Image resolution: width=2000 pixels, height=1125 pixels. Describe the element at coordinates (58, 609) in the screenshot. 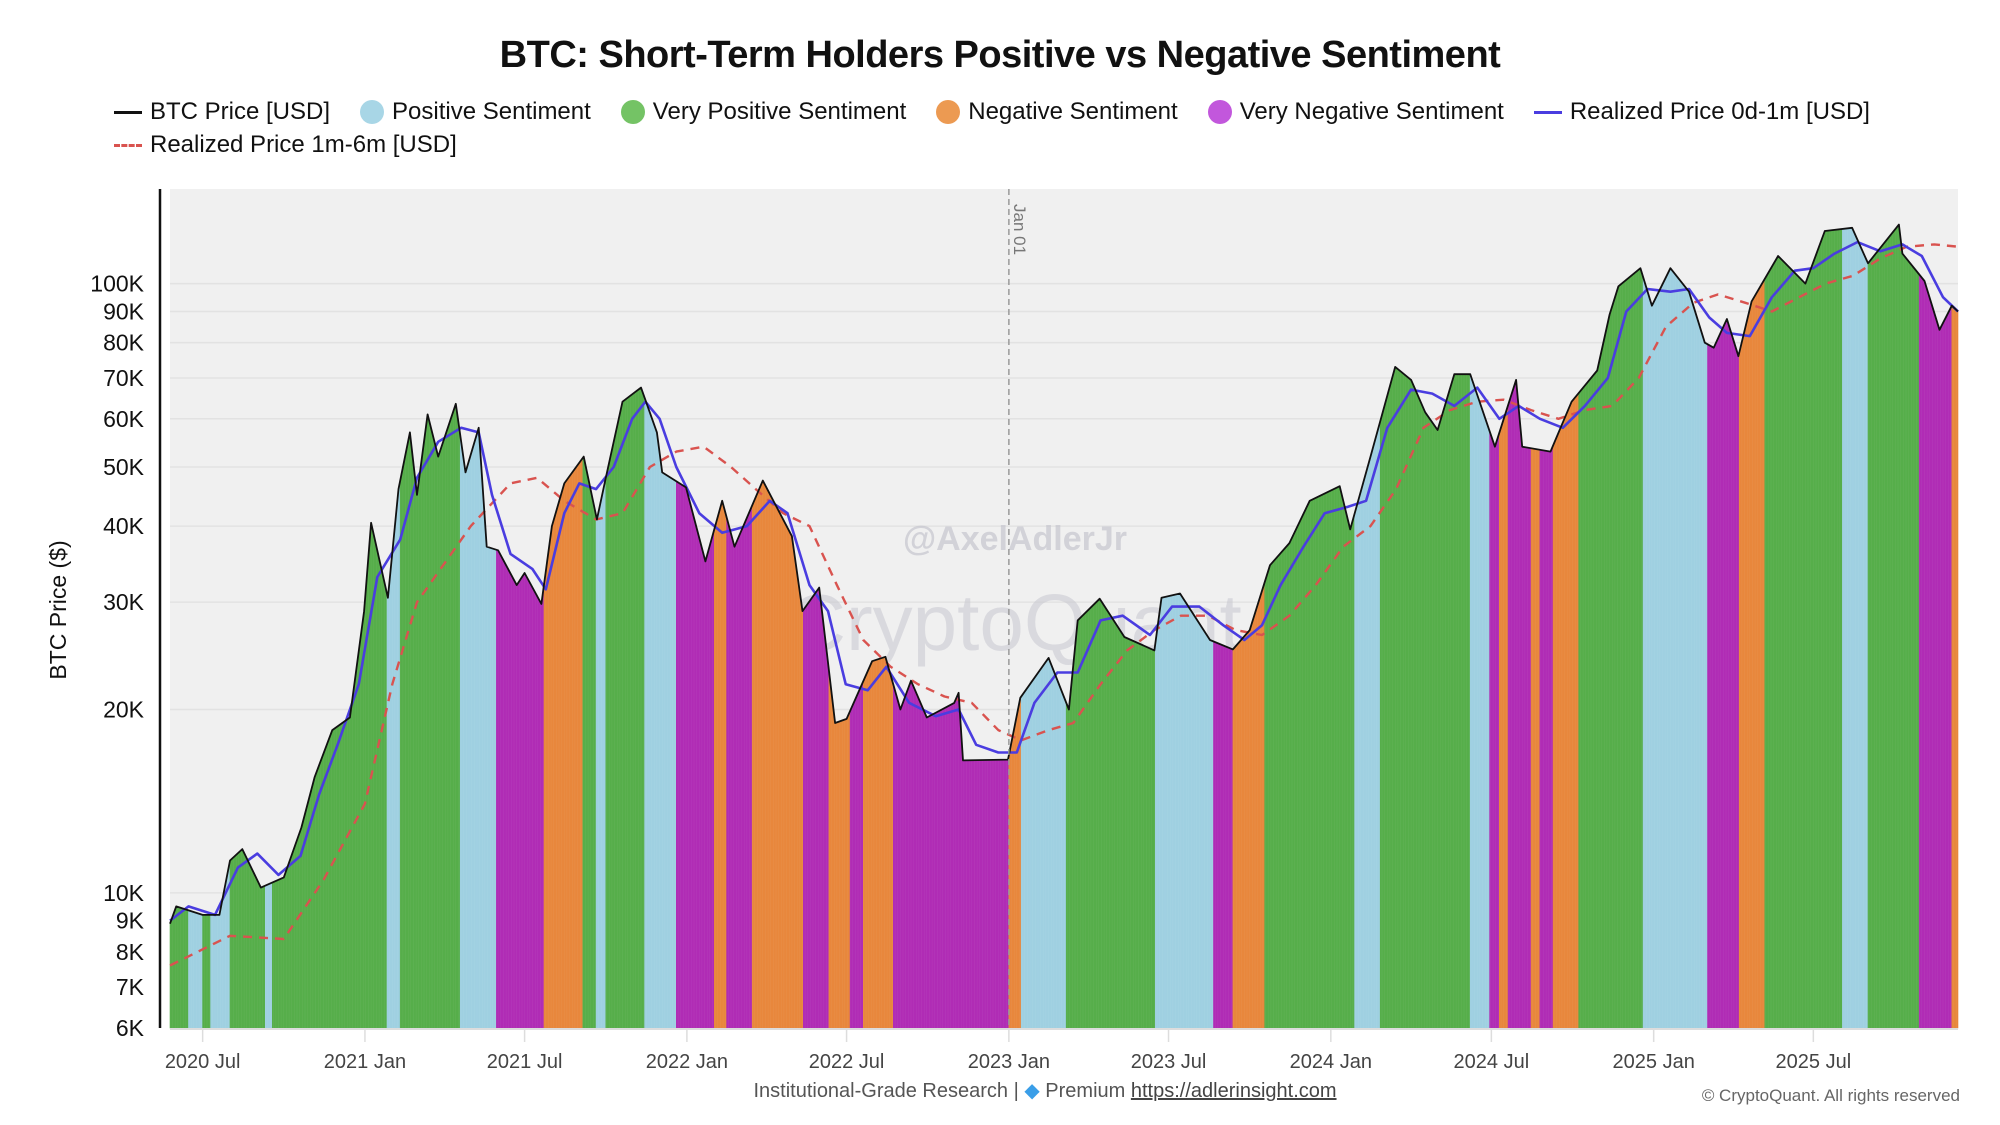

I see `y-axis-label: BTC Price ($)` at that location.